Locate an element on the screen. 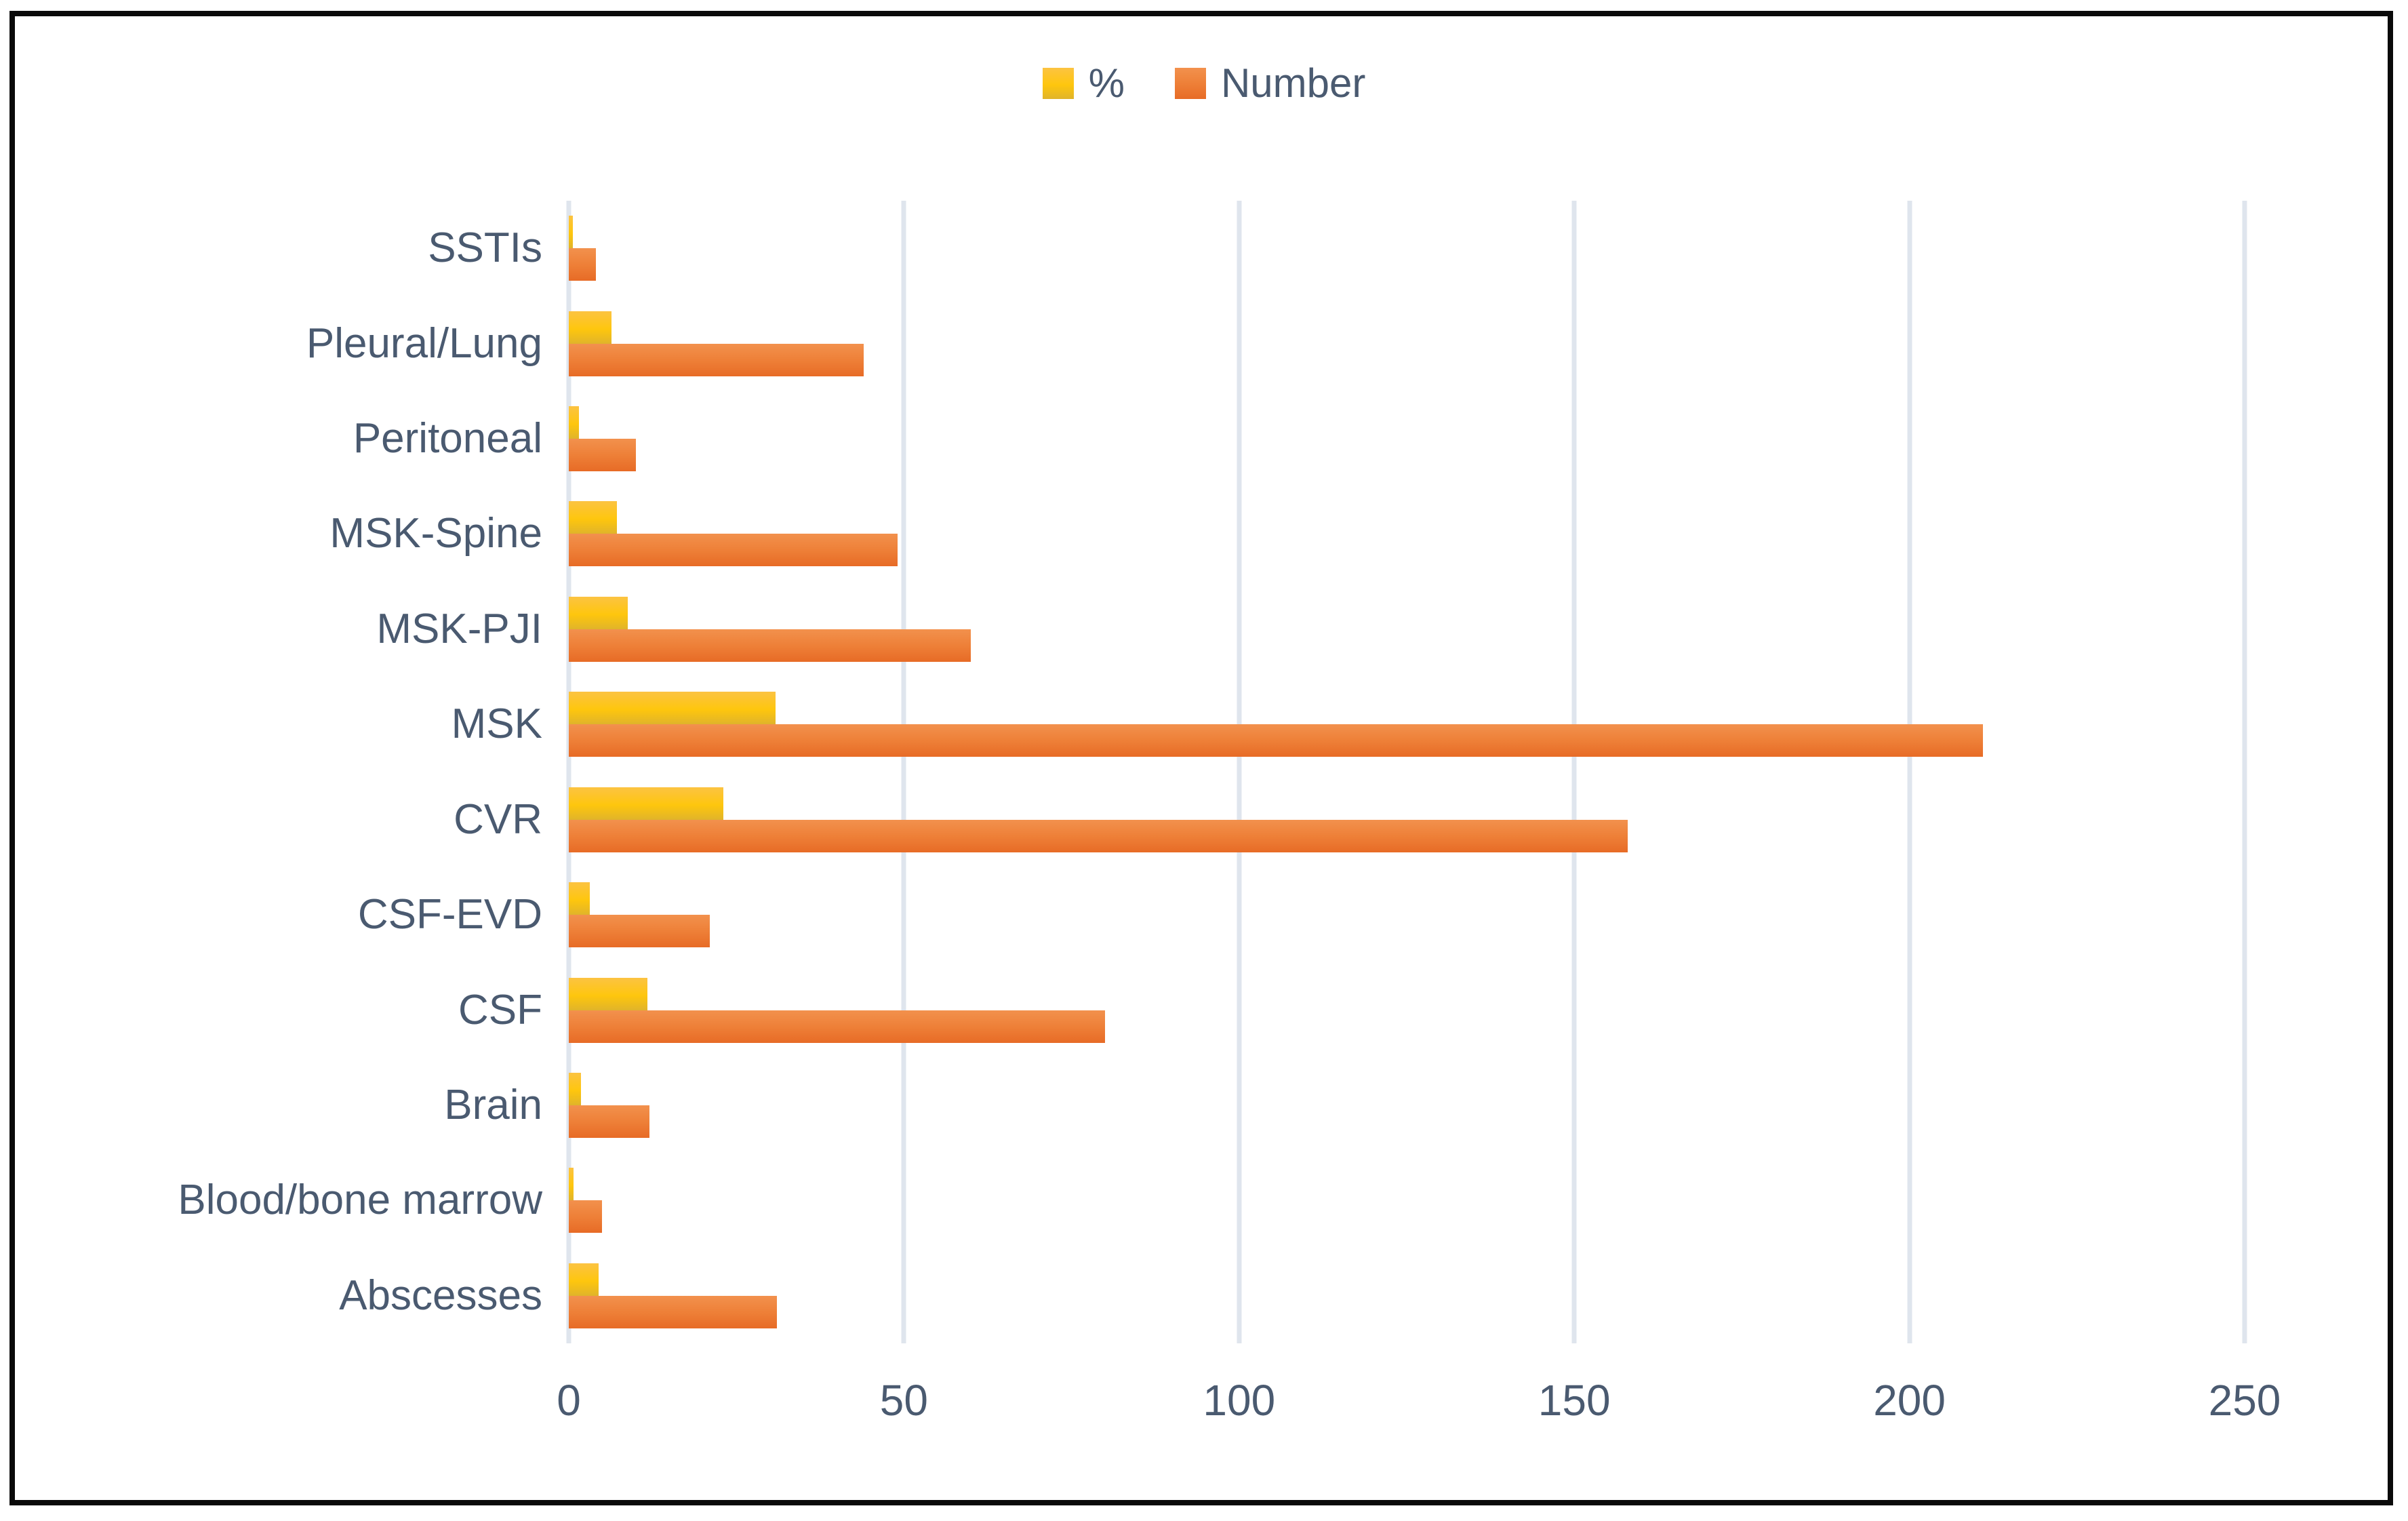 This screenshot has height=1521, width=2408. category-label: Blood/bone marrow is located at coordinates (360, 1200).